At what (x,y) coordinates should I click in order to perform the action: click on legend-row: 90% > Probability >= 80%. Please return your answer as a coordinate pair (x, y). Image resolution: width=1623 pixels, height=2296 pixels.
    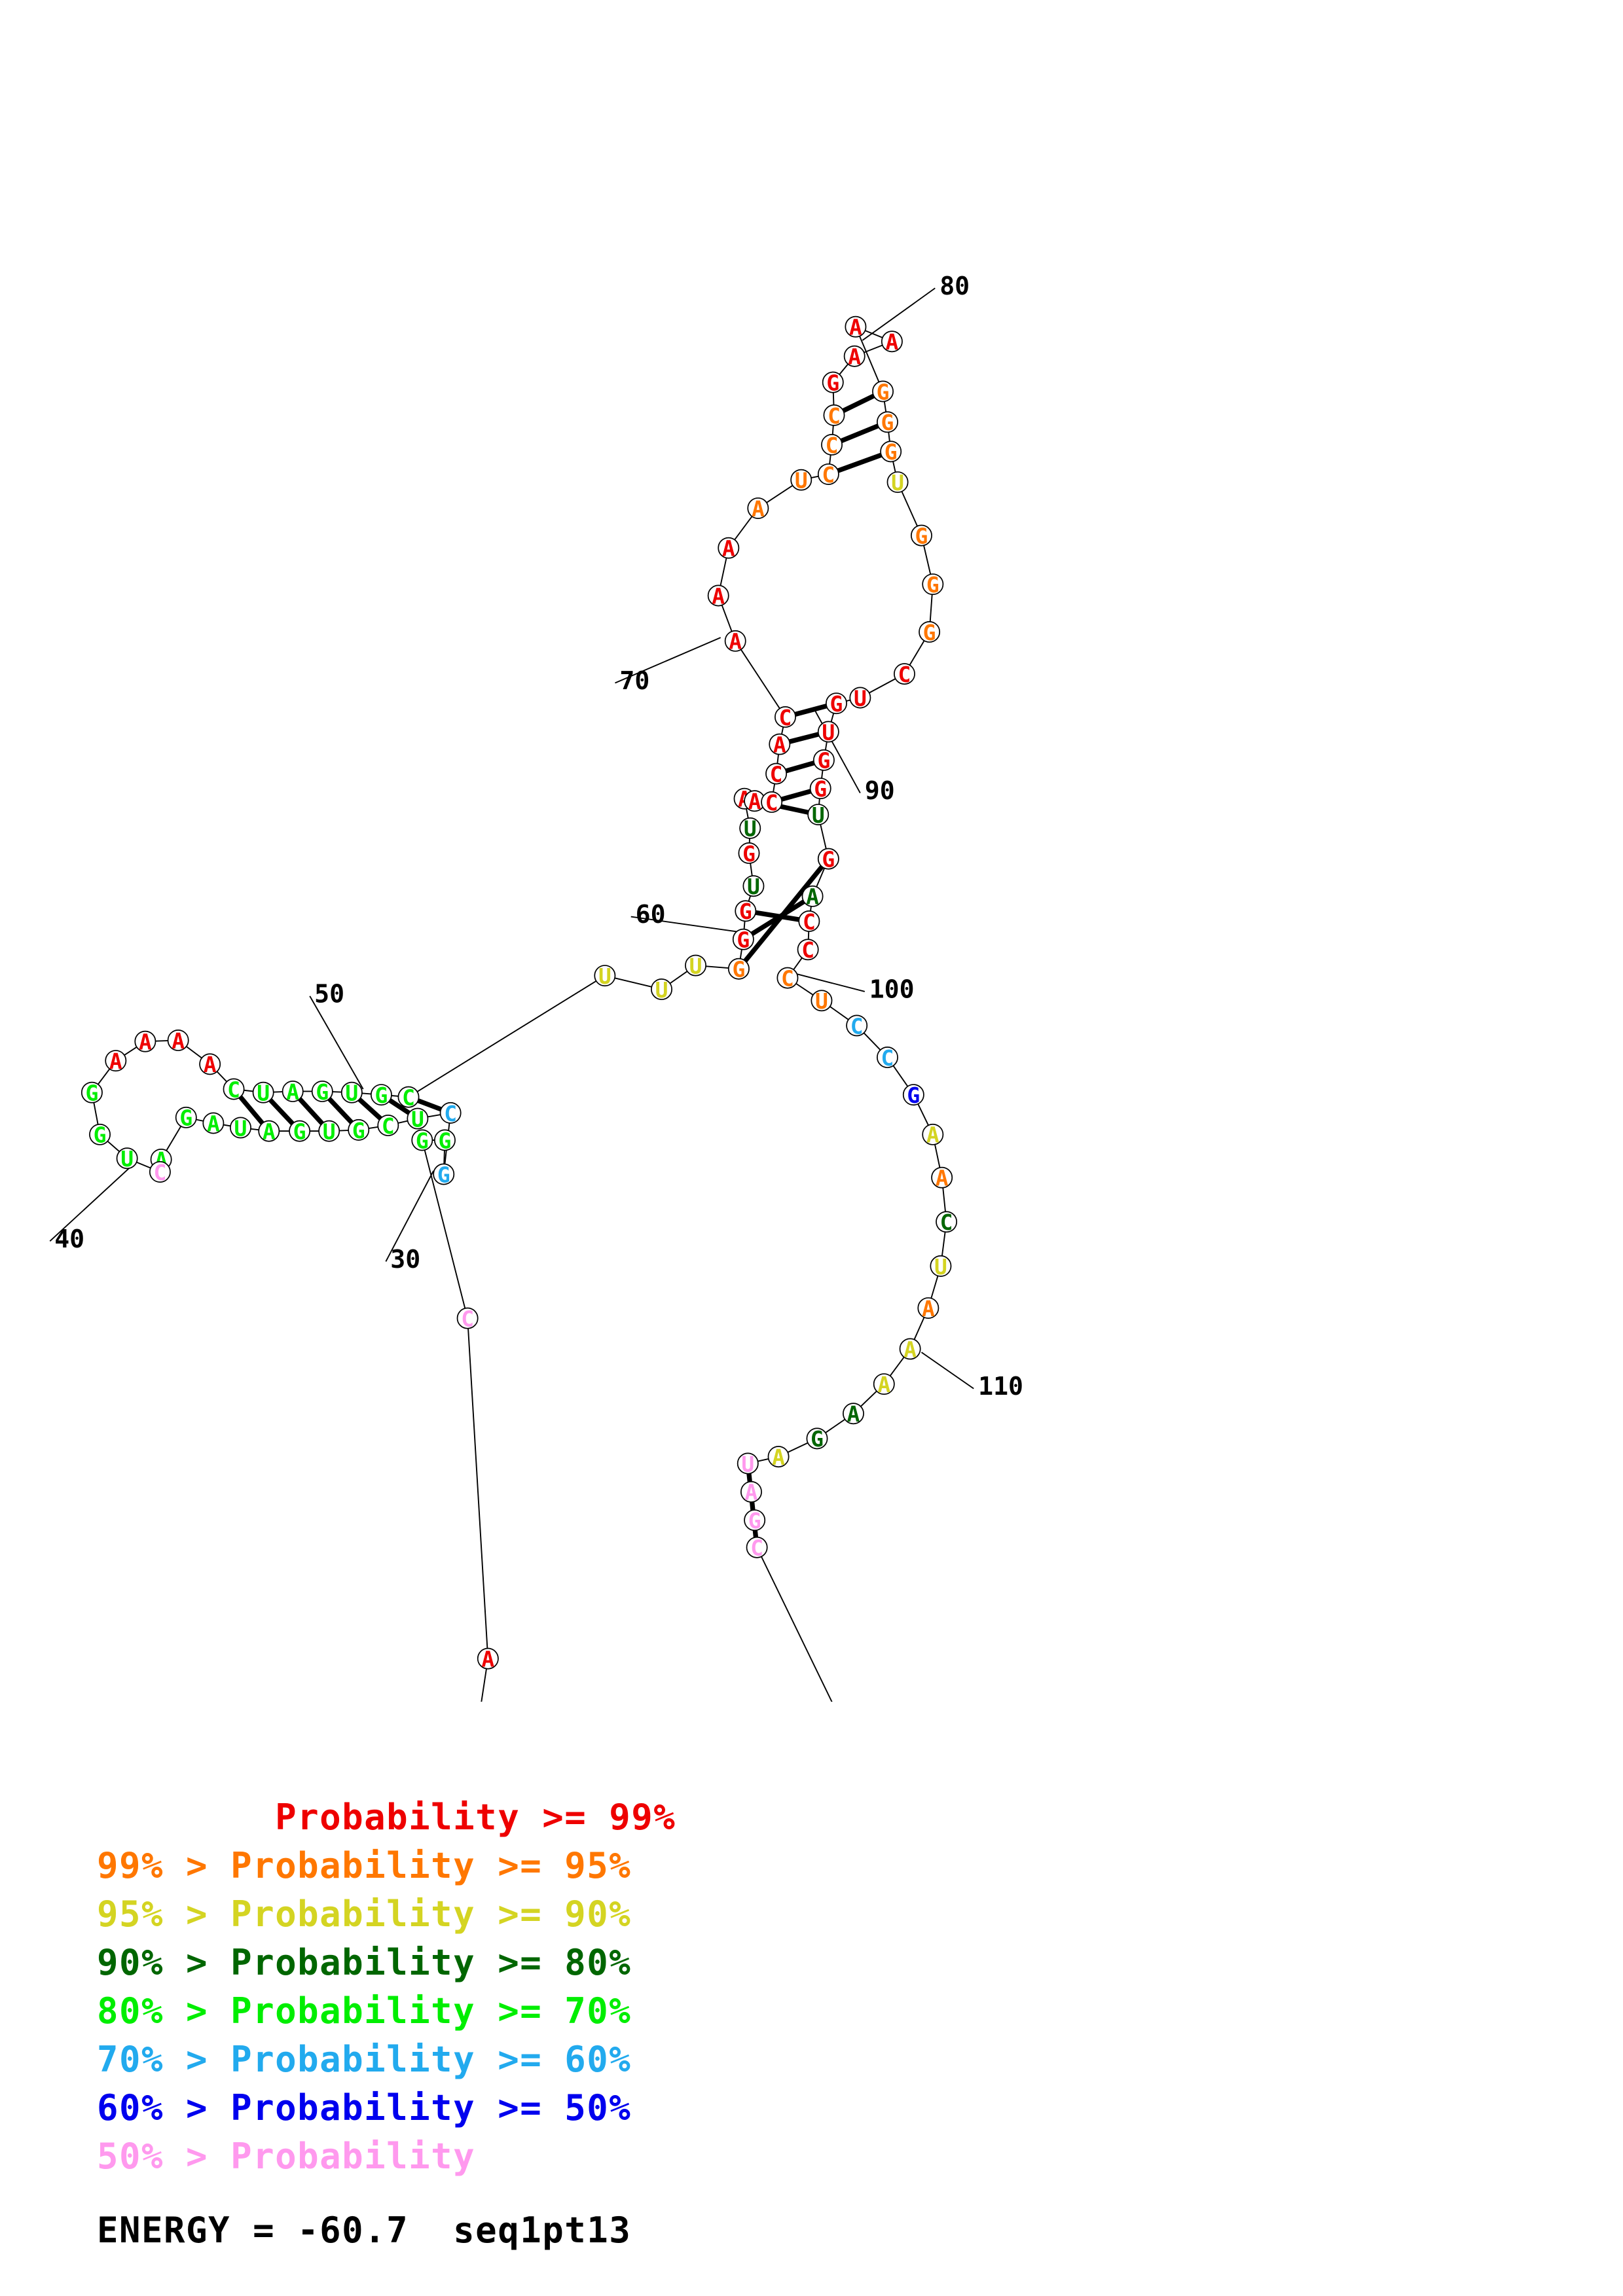
    Looking at the image, I should click on (364, 1962).